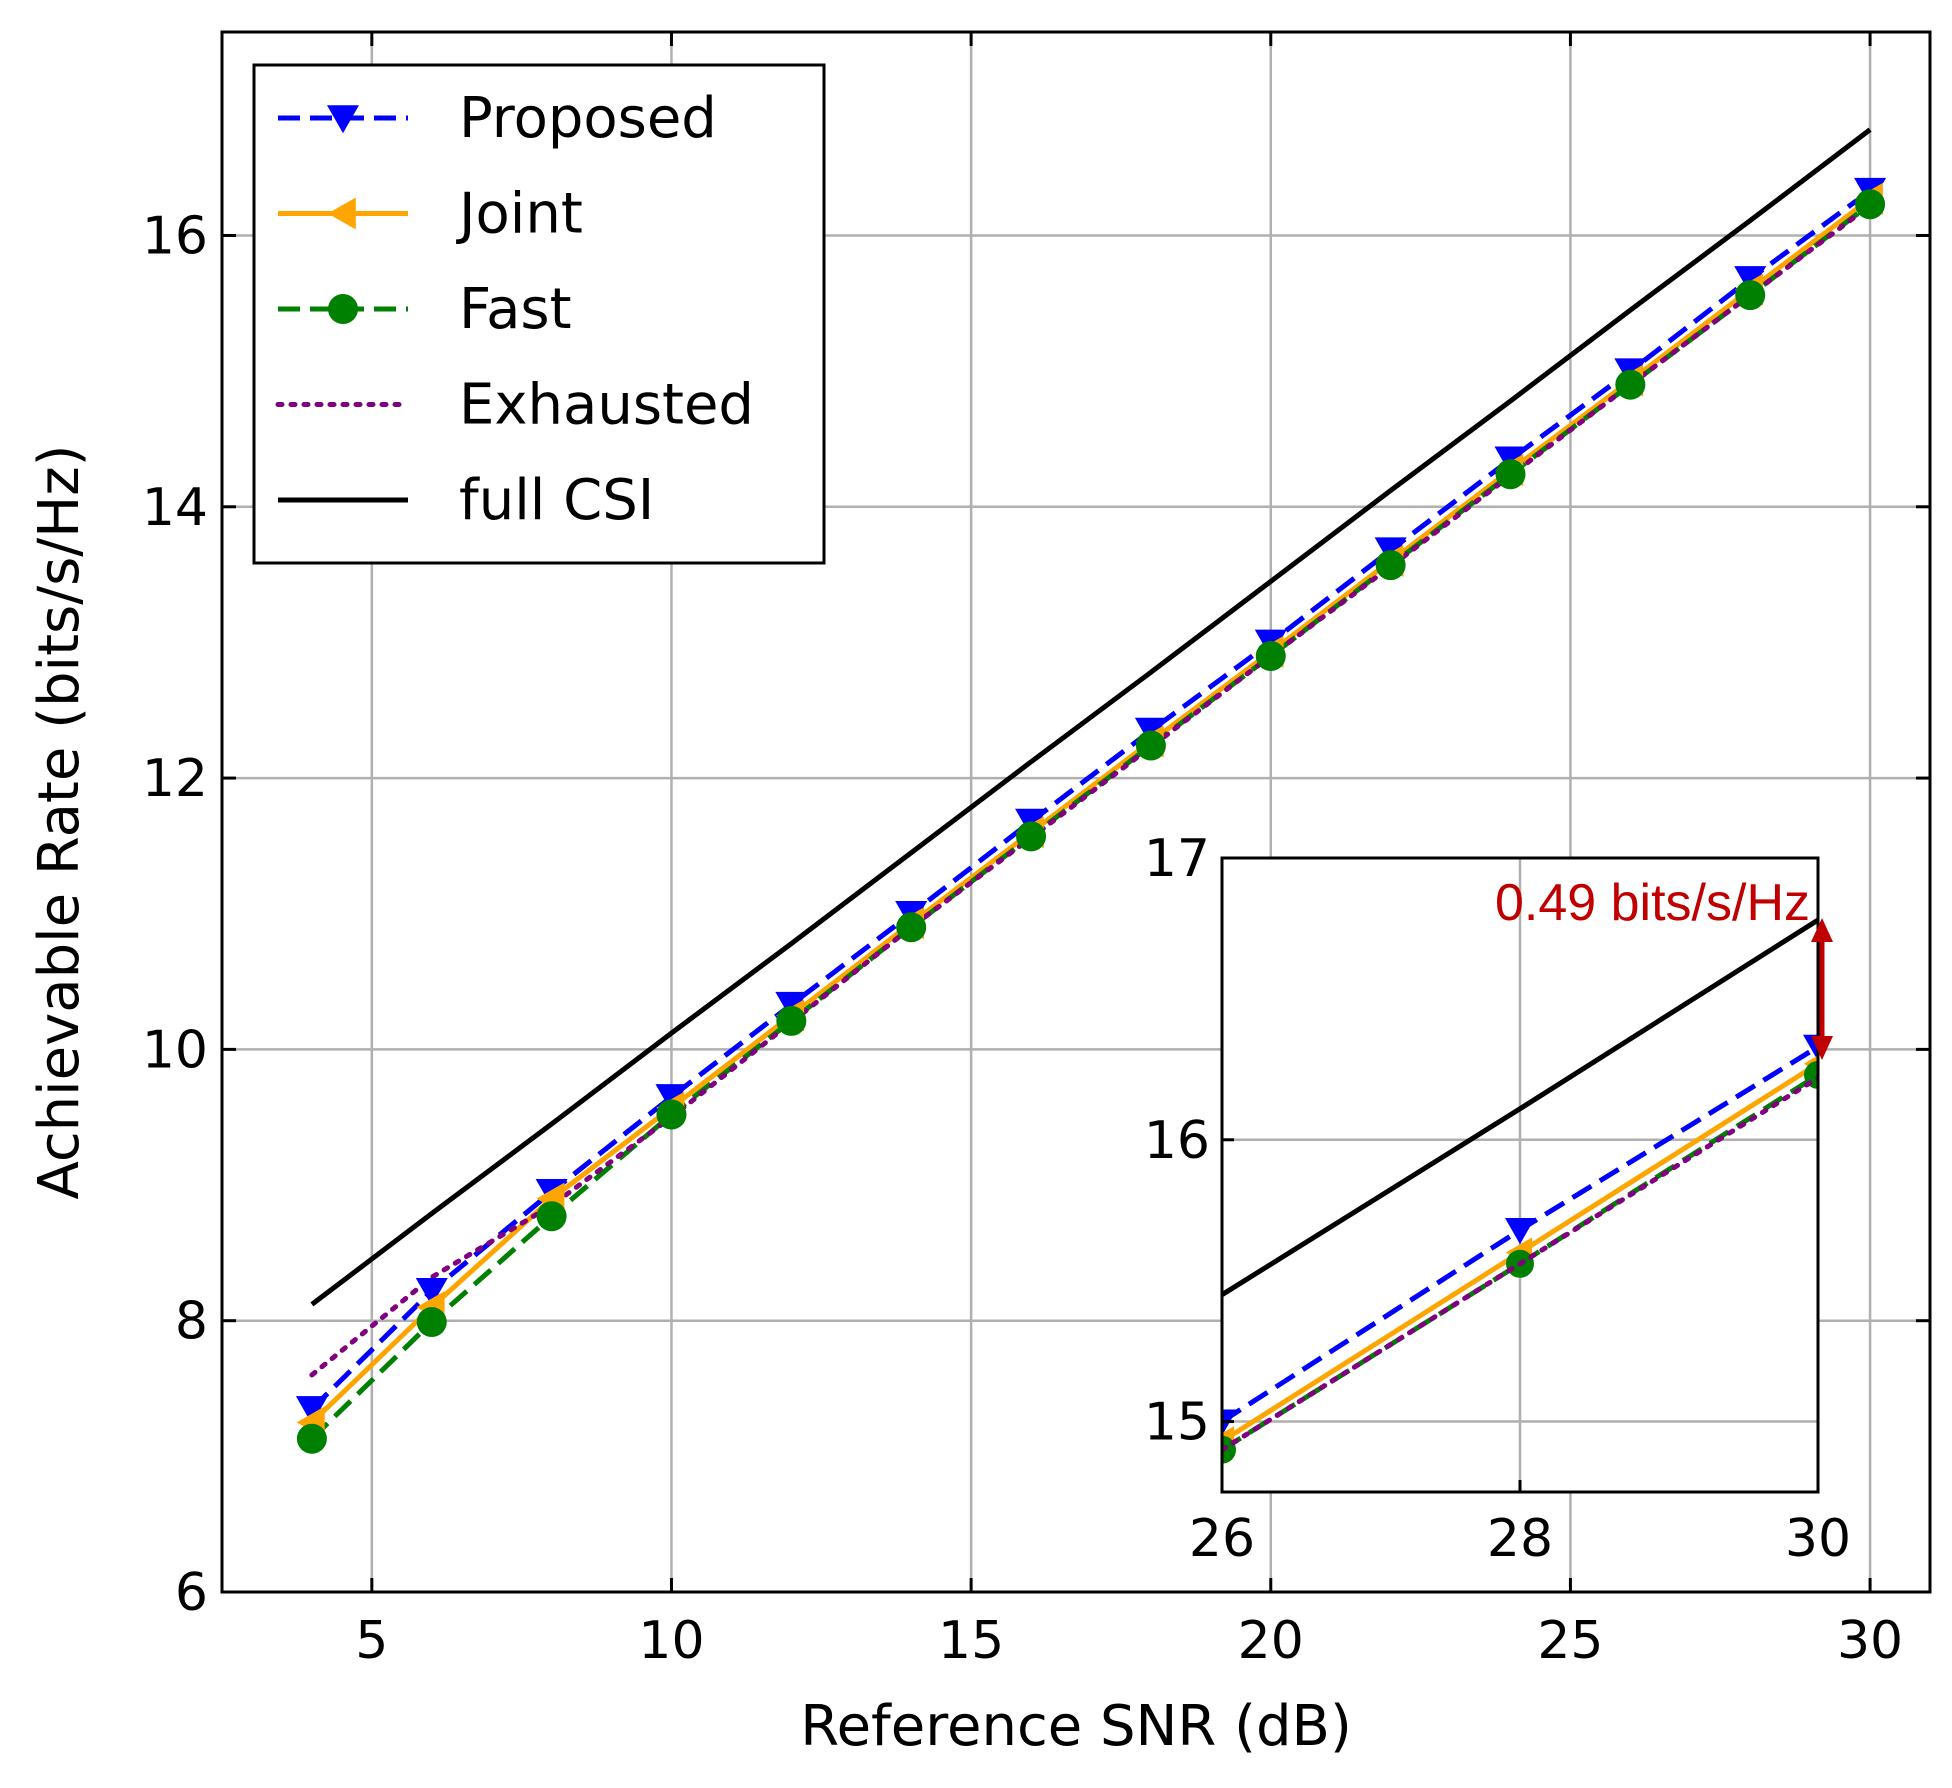  What do you see at coordinates (1822, 929) in the screenshot?
I see `gap-arrow-head-up` at bounding box center [1822, 929].